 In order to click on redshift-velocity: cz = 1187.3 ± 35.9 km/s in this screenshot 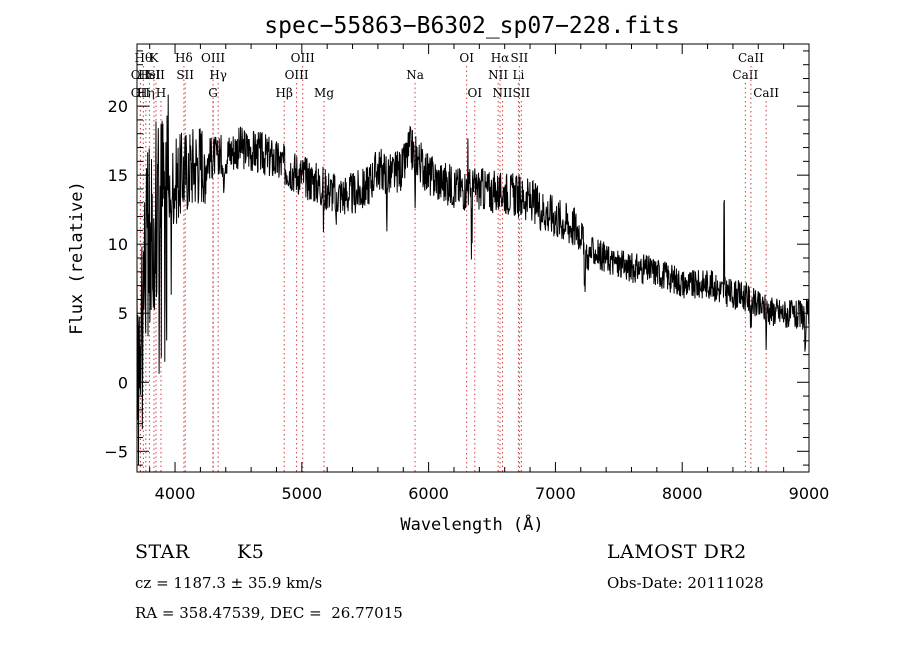, I will do `click(229, 583)`.